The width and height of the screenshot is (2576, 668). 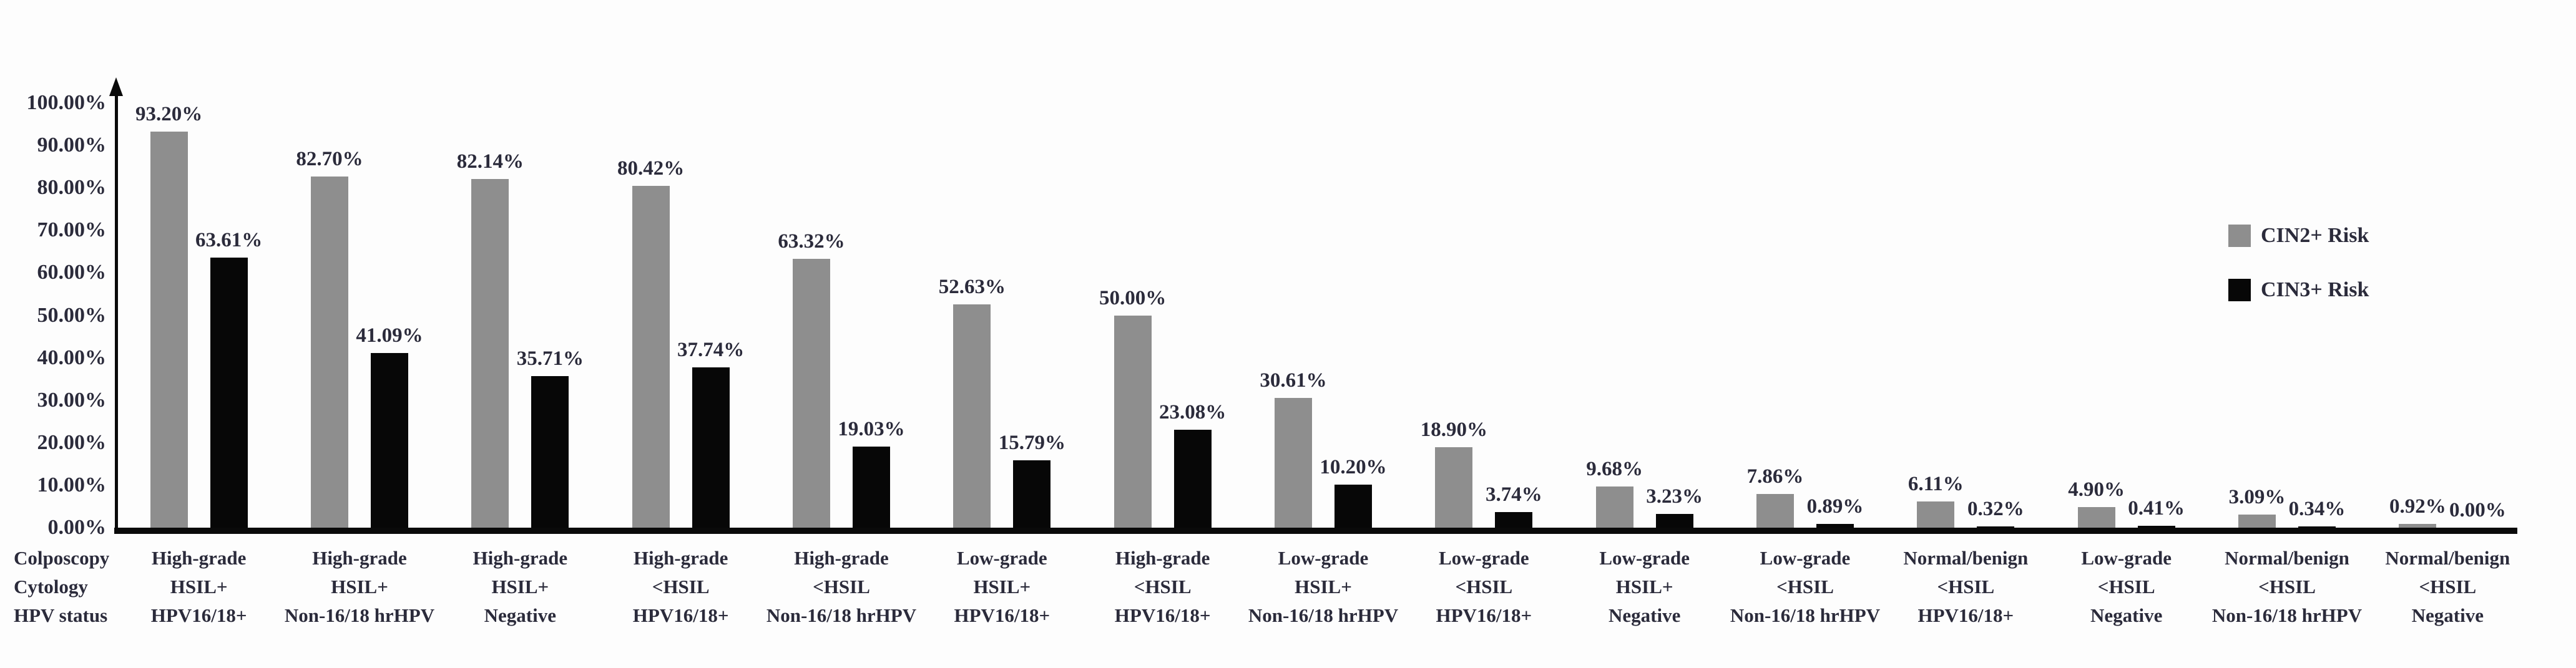 I want to click on x-axis-category-label: High-grade HSIL+ HPV16/18+, so click(x=198, y=587).